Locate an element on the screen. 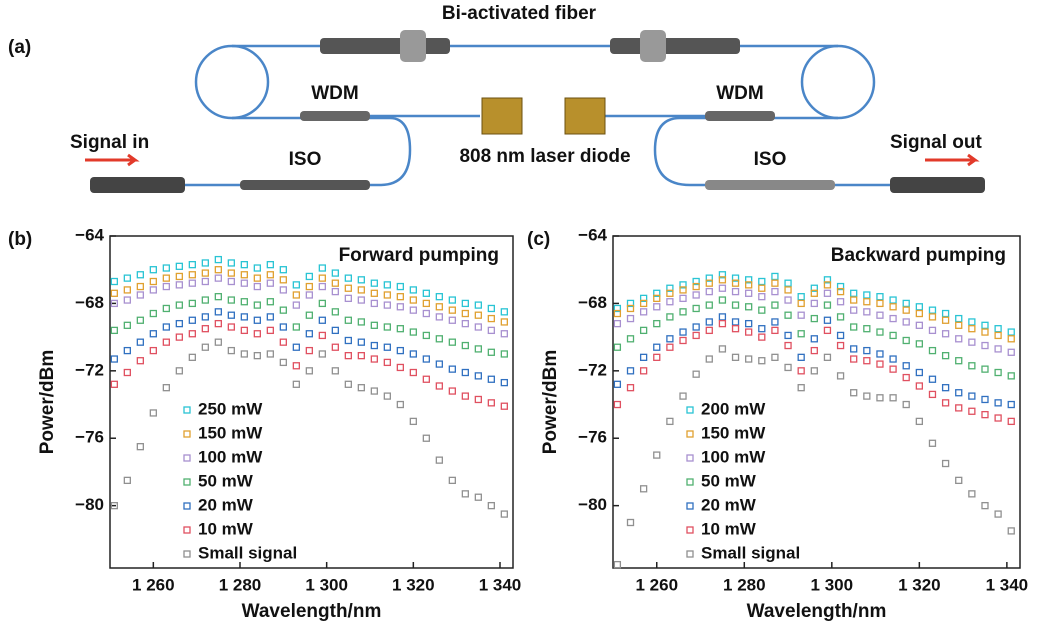  x-tick-label: 1 280 is located at coordinates (240, 584).